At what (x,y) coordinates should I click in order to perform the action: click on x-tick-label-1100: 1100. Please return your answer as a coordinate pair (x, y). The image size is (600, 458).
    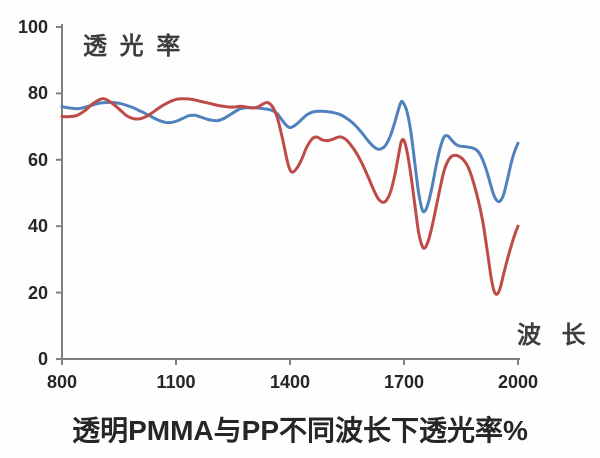
    Looking at the image, I should click on (176, 382).